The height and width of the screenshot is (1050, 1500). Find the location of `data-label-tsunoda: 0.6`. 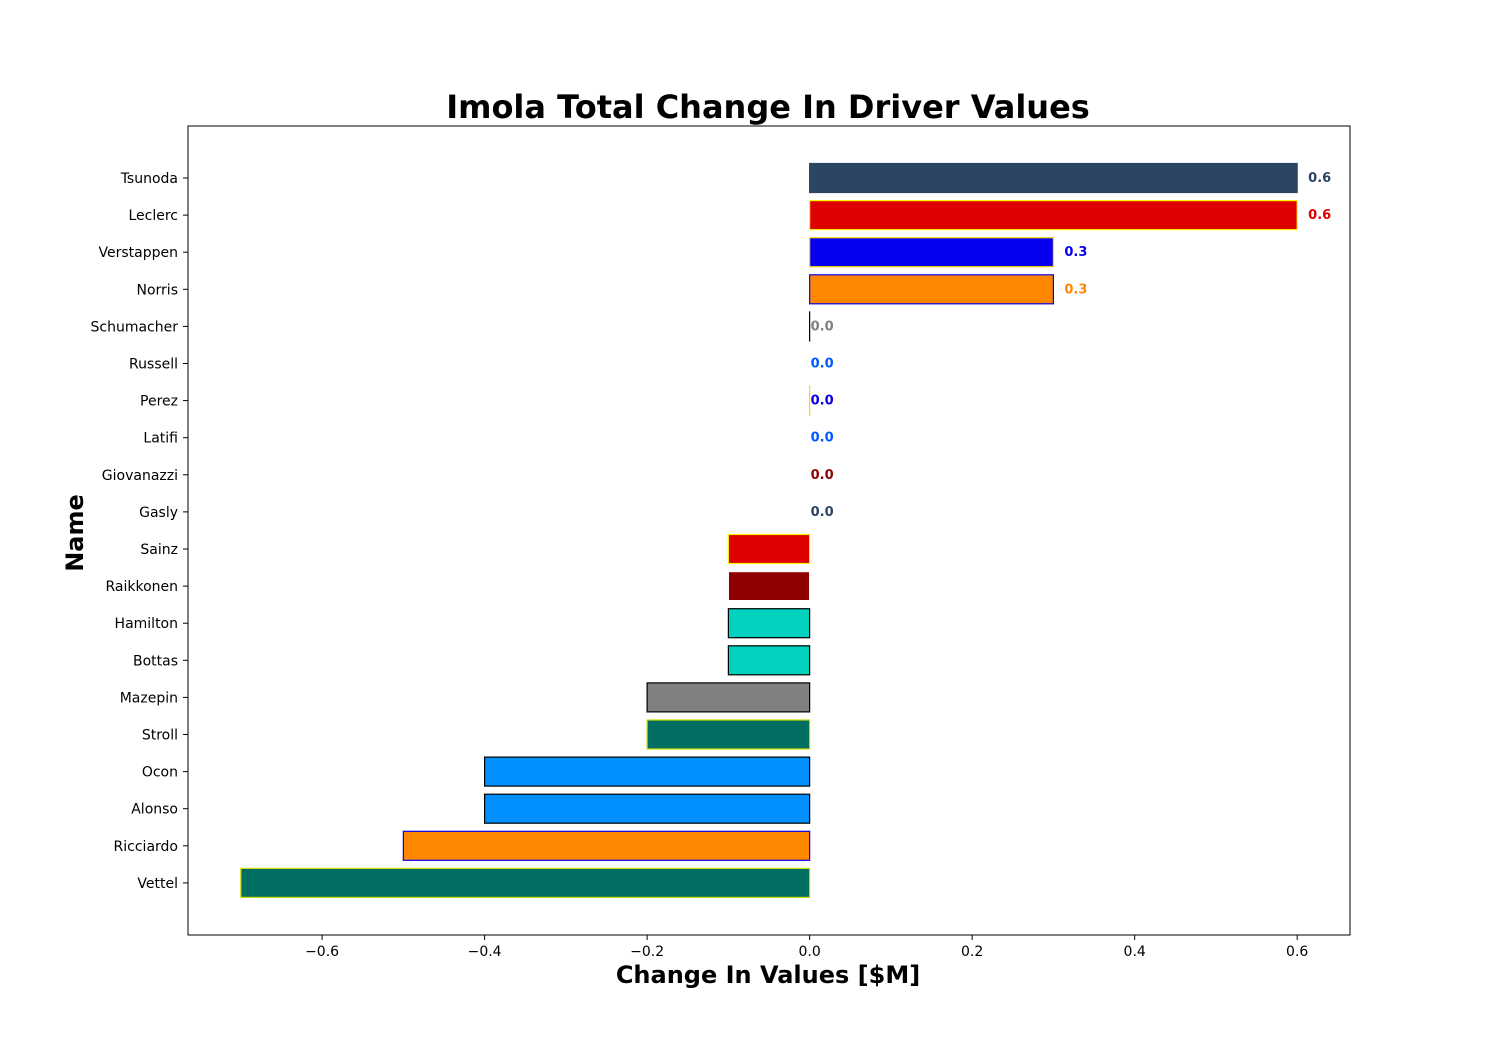

data-label-tsunoda: 0.6 is located at coordinates (1319, 178).